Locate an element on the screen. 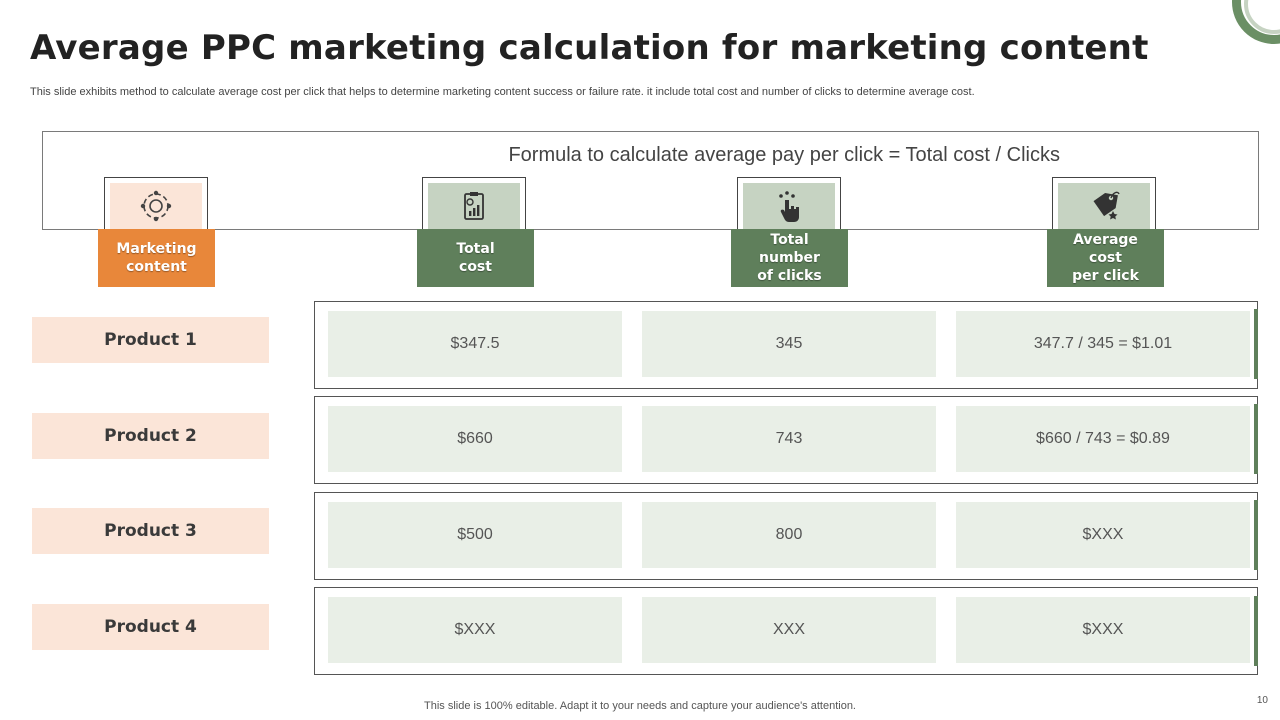 This screenshot has height=720, width=1280. header-label-clicks: Total number of clicks is located at coordinates (789, 258).